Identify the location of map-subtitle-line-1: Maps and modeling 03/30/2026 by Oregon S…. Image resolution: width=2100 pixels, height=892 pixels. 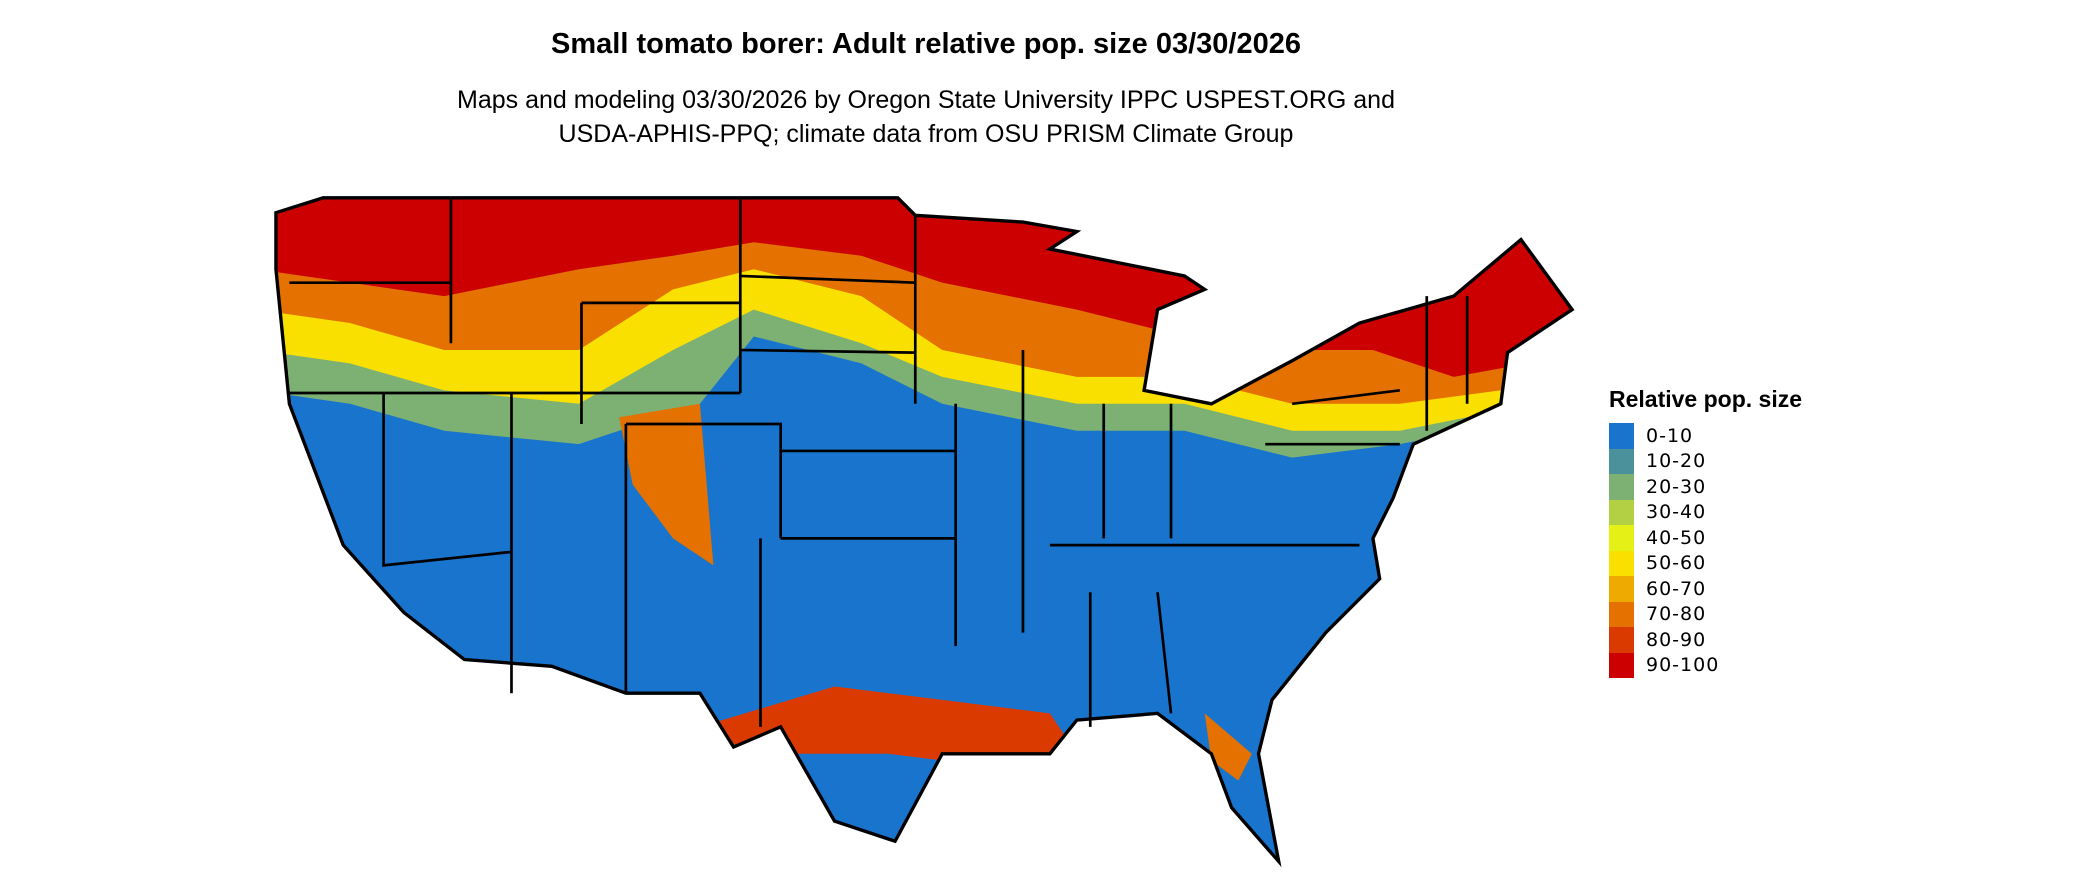
(926, 100).